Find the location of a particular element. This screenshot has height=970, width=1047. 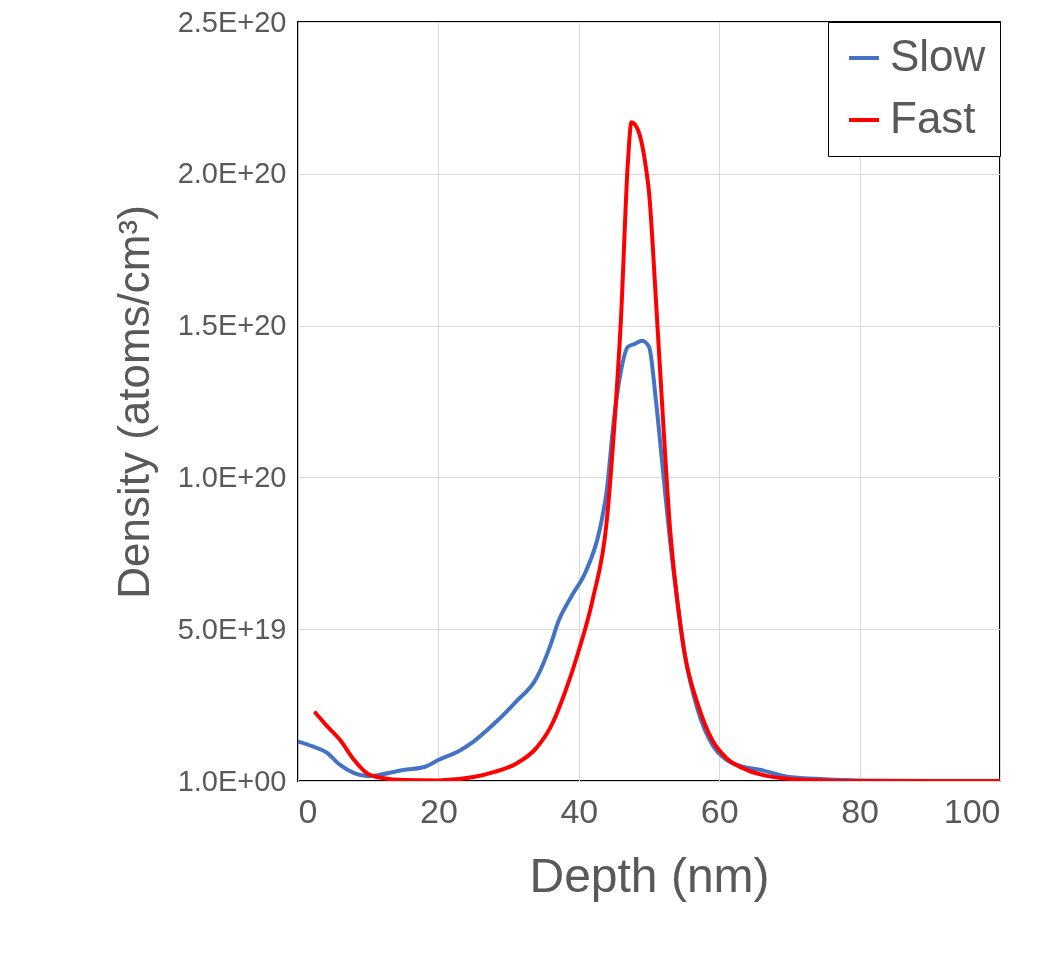

x-axis-title: Depth (nm) is located at coordinates (649, 875).